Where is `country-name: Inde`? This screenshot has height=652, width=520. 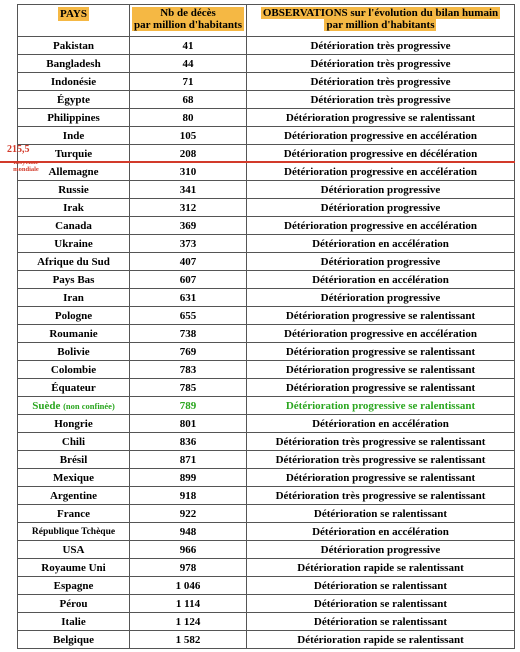 country-name: Inde is located at coordinates (73, 135).